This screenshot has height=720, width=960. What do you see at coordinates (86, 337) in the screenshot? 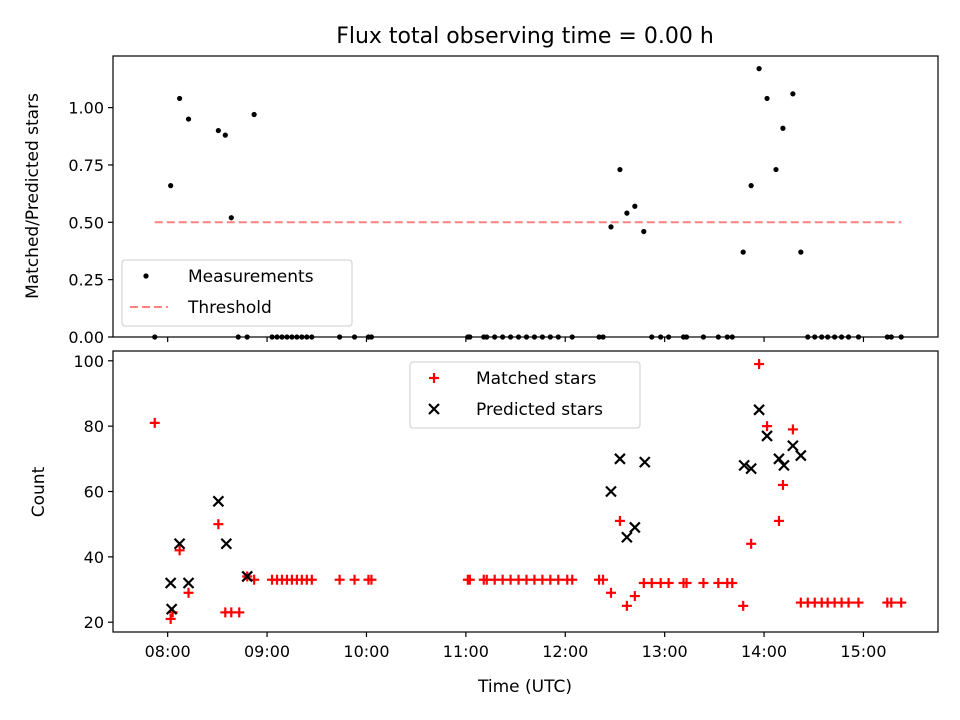
I see `top-ytick-label: 0.00` at bounding box center [86, 337].